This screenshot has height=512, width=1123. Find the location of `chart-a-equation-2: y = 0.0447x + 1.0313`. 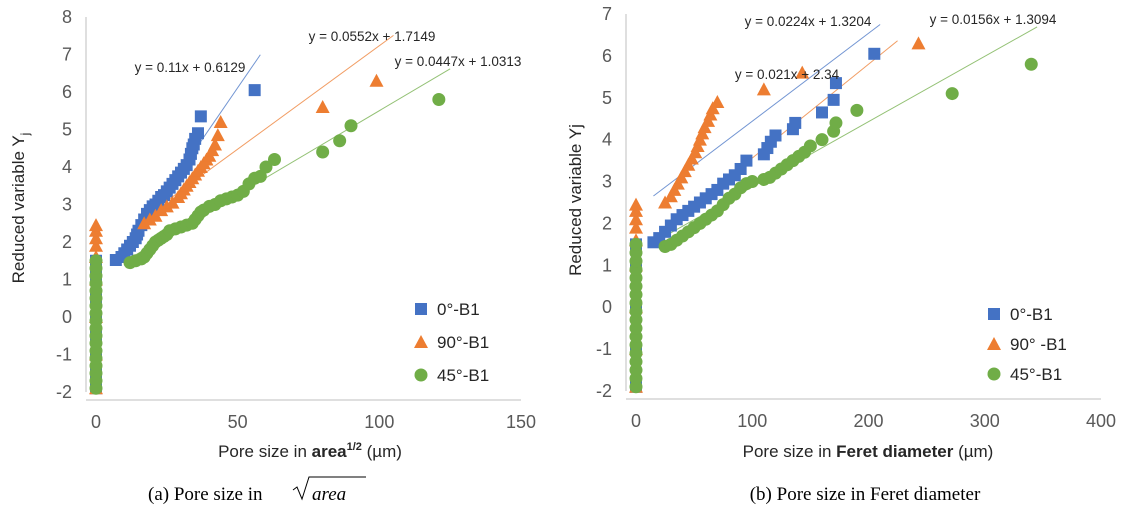

chart-a-equation-2: y = 0.0447x + 1.0313 is located at coordinates (458, 61).